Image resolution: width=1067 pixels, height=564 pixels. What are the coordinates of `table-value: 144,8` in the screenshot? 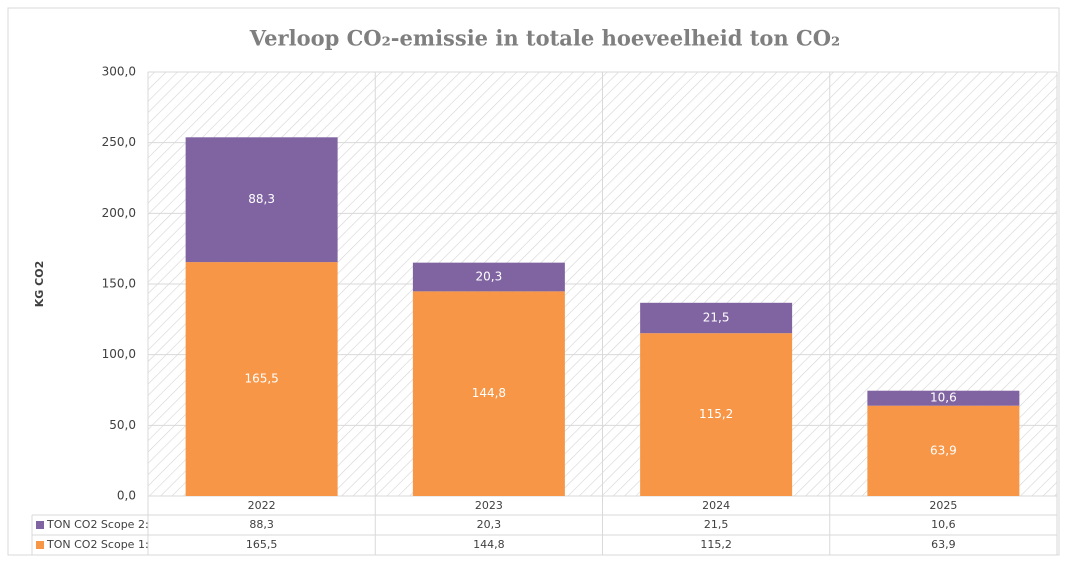 It's located at (489, 544).